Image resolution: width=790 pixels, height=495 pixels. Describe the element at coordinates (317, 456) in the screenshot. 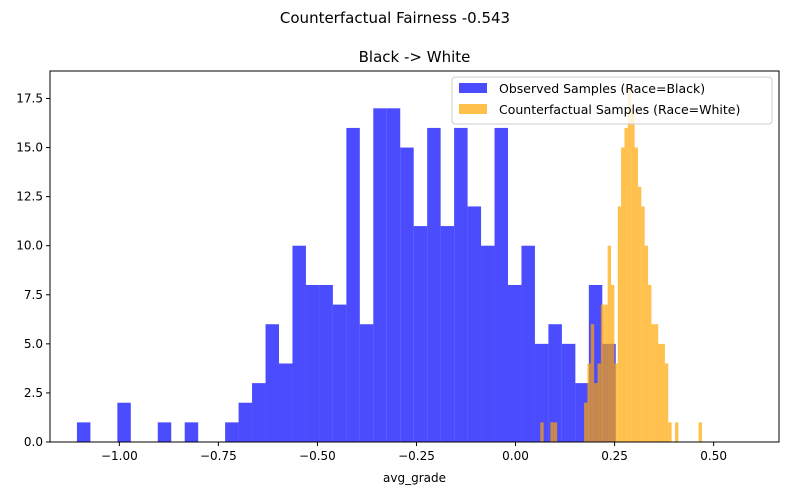

I see `x-tick-label: −0.50` at that location.